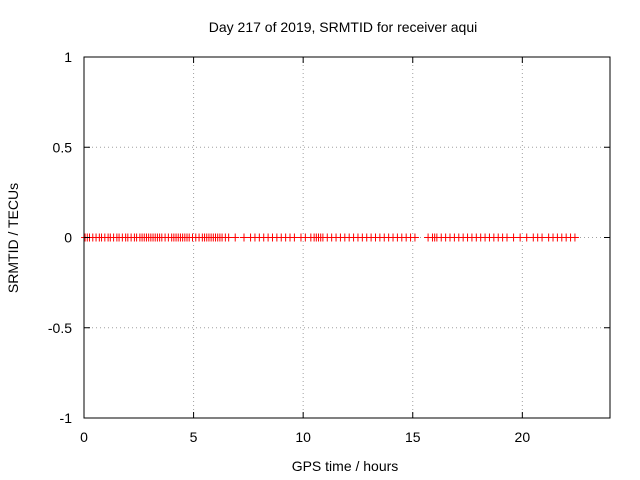 The width and height of the screenshot is (640, 480). I want to click on x-tick-label: 0, so click(84, 437).